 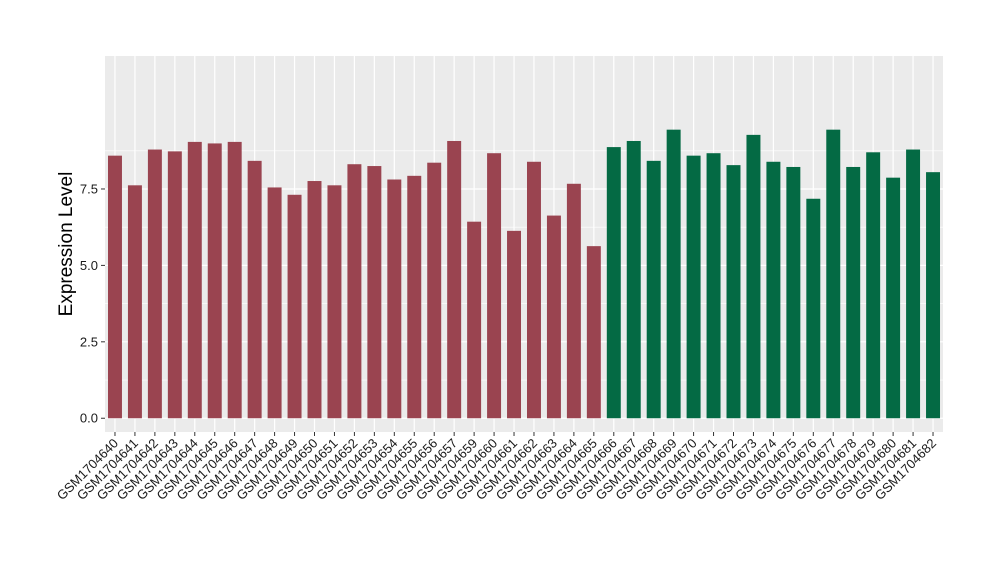 I want to click on y-axis-ticks: 0.0 2.5 5.0 7.5, so click(x=92, y=303).